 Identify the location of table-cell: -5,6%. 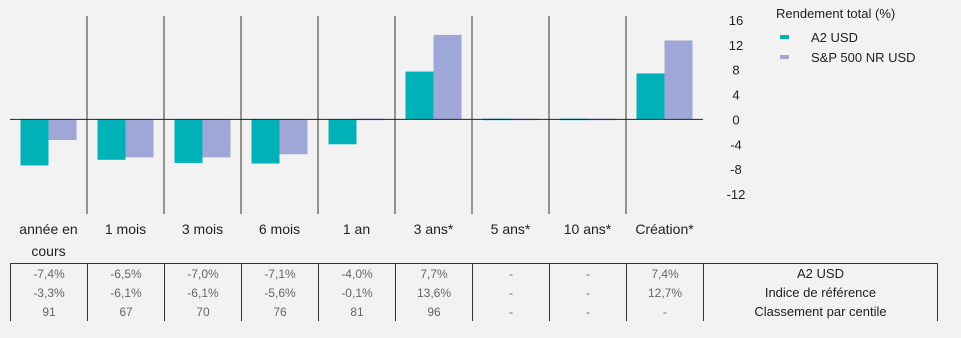
(280, 292).